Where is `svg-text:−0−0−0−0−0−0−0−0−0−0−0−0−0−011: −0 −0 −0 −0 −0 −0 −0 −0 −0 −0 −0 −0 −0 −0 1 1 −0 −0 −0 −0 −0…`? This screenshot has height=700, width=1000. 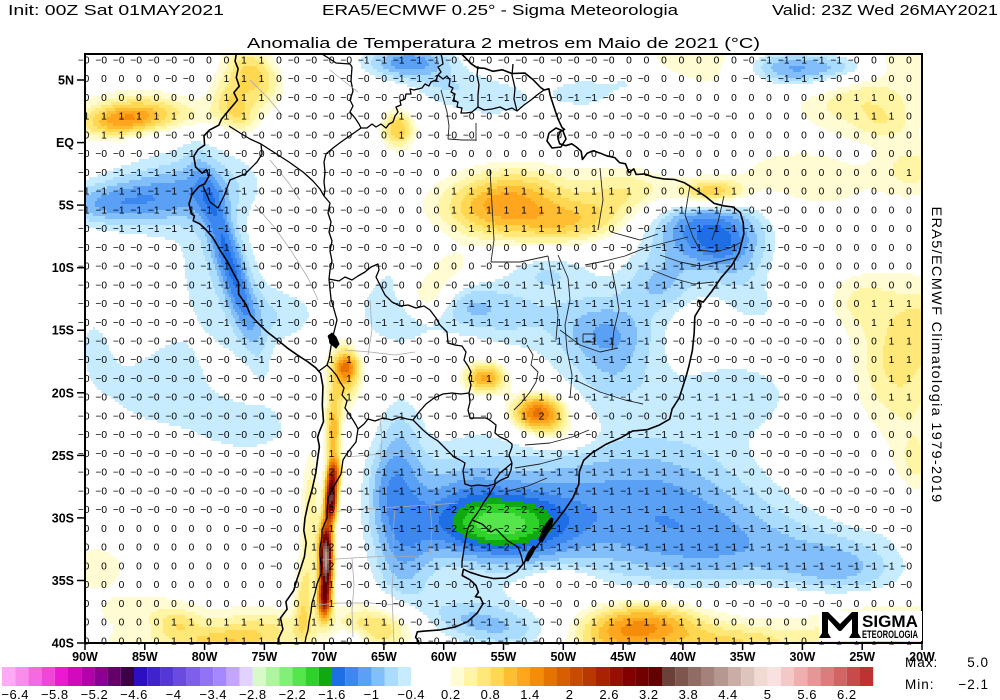
svg-text:−0−0−0−0−0−0−0−0−0−0−0−0−0−011: −0 −0 −0 −0 −0 −0 −0 −0 −0 −0 −0 −0 −0 −0 1 1 −0 −0 −0 −0 −0… is located at coordinates (495, 398).